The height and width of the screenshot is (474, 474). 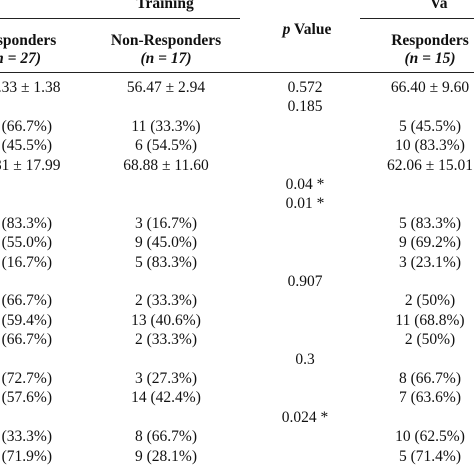 What do you see at coordinates (430, 398) in the screenshot?
I see `table-cell: 7 (63.6%)` at bounding box center [430, 398].